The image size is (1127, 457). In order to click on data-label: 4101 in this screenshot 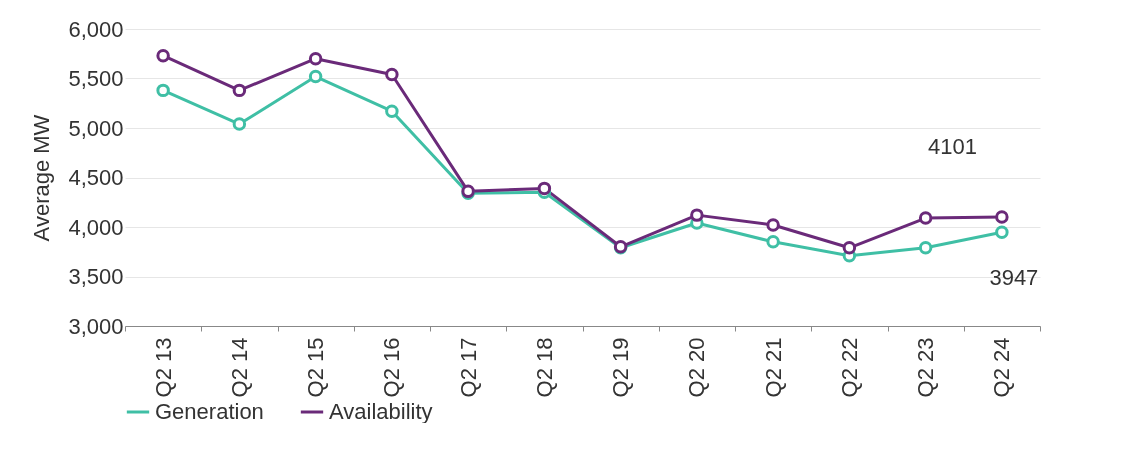, I will do `click(952, 146)`.